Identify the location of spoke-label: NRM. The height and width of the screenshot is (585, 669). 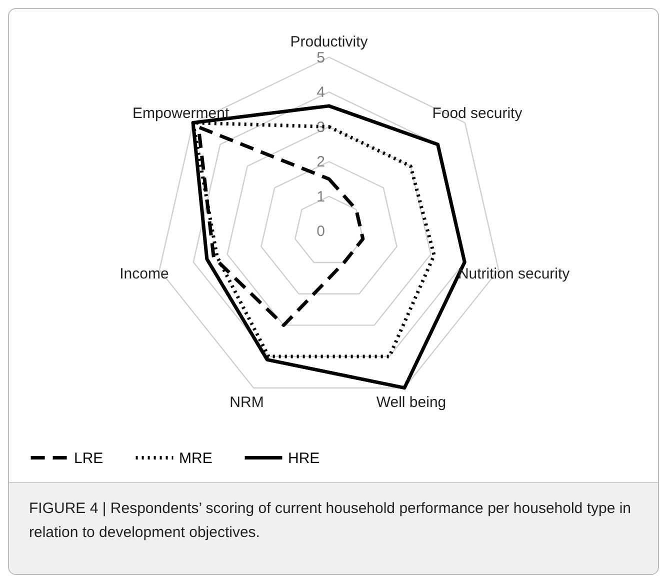
(247, 402).